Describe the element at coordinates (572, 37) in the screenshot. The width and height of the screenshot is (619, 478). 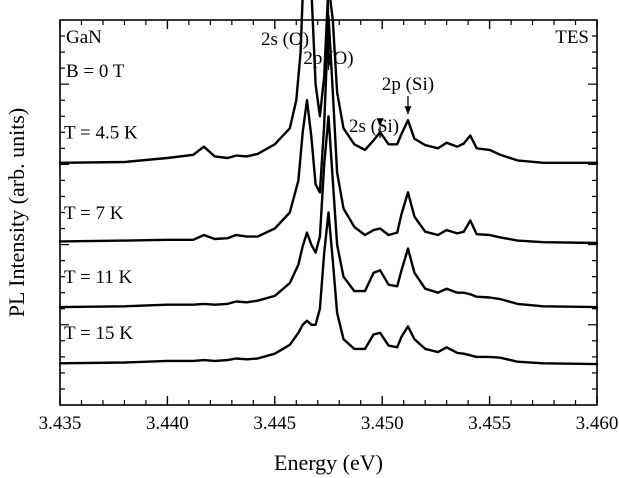
I see `mode-label: TES` at that location.